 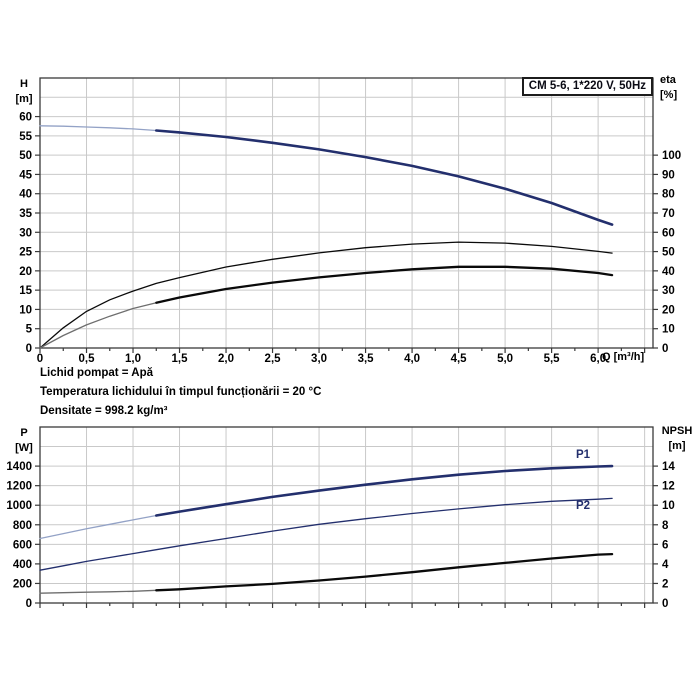 I want to click on y-right-tick-label: 20, so click(x=668, y=310).